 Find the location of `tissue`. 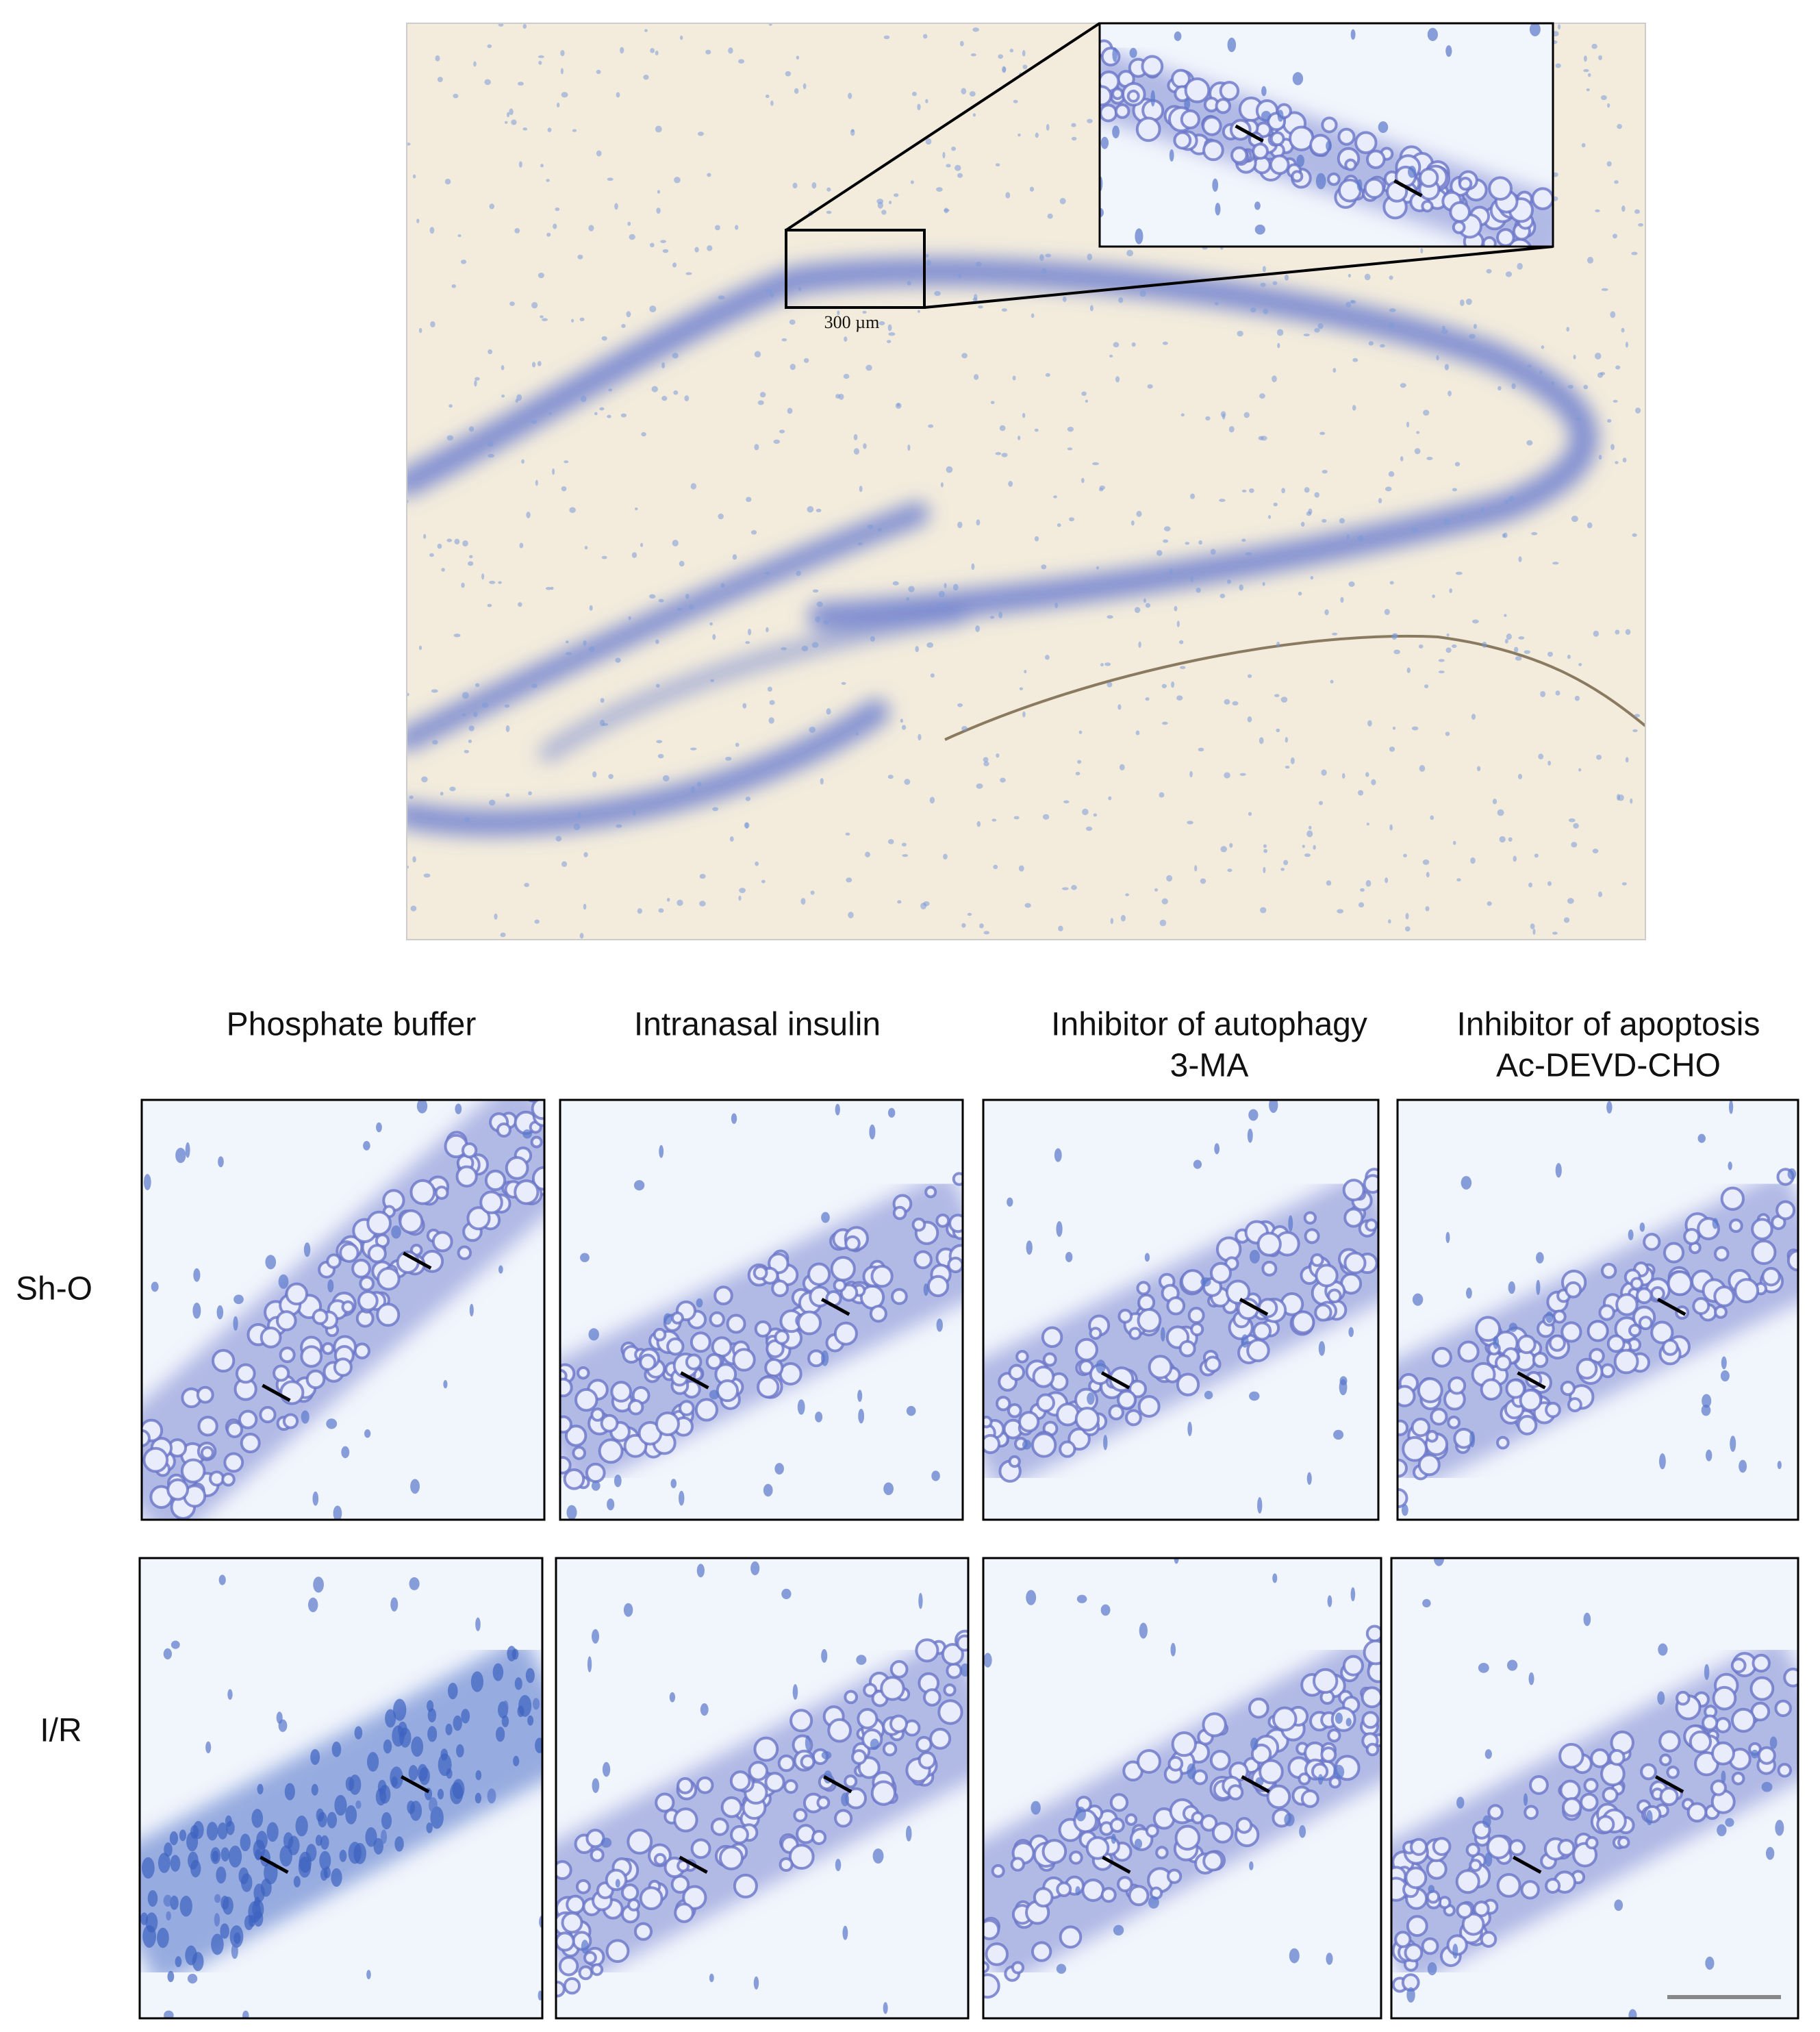

tissue is located at coordinates (761, 1311).